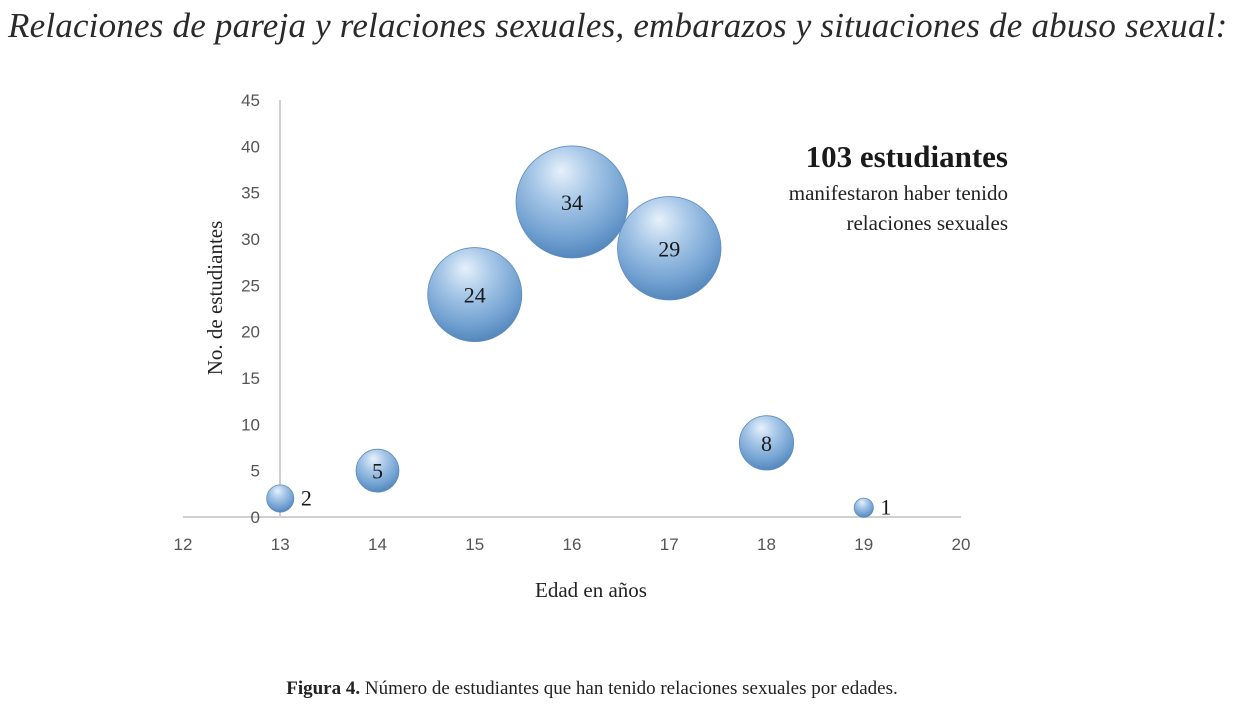 This screenshot has width=1249, height=715. Describe the element at coordinates (591, 590) in the screenshot. I see `x-axis-title: Edad en años` at that location.